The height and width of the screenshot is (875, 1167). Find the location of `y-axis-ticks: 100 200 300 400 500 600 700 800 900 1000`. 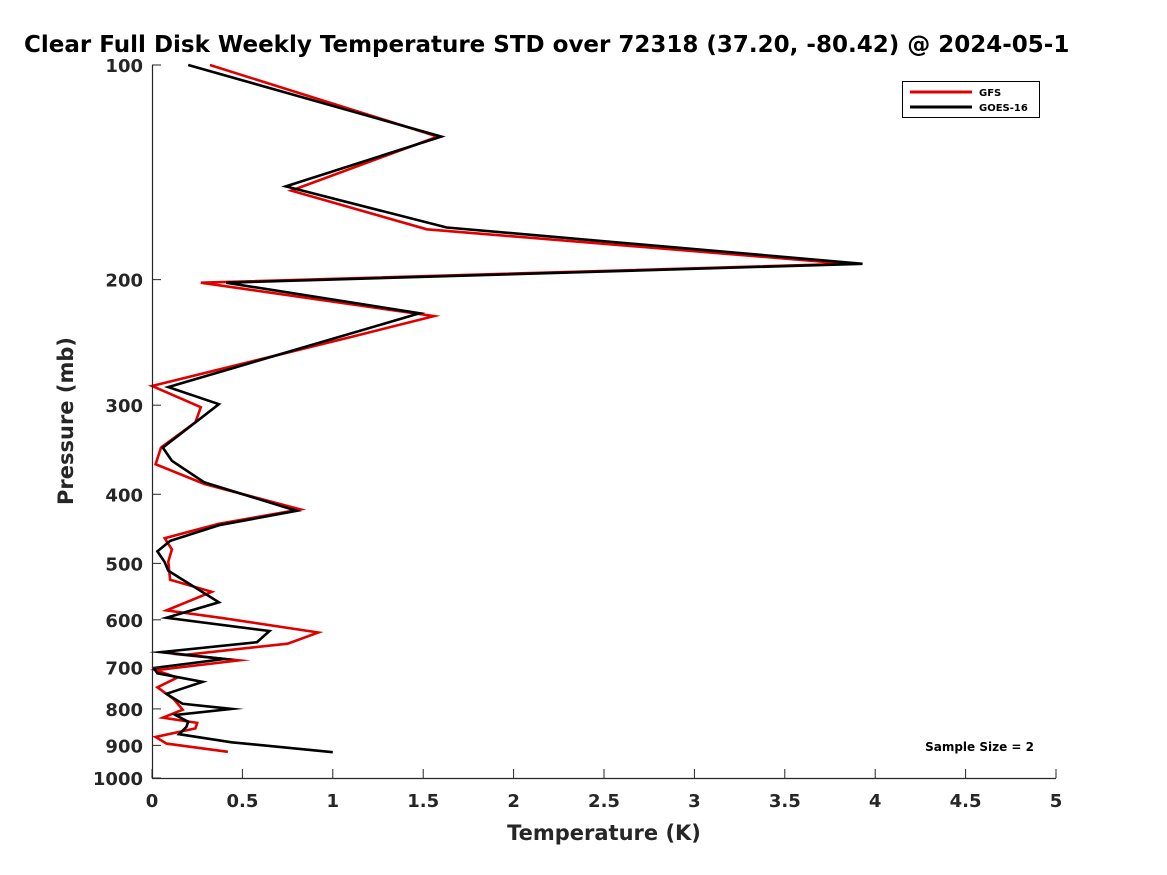

y-axis-ticks: 100 200 300 400 500 600 700 800 900 1000 is located at coordinates (127, 423).